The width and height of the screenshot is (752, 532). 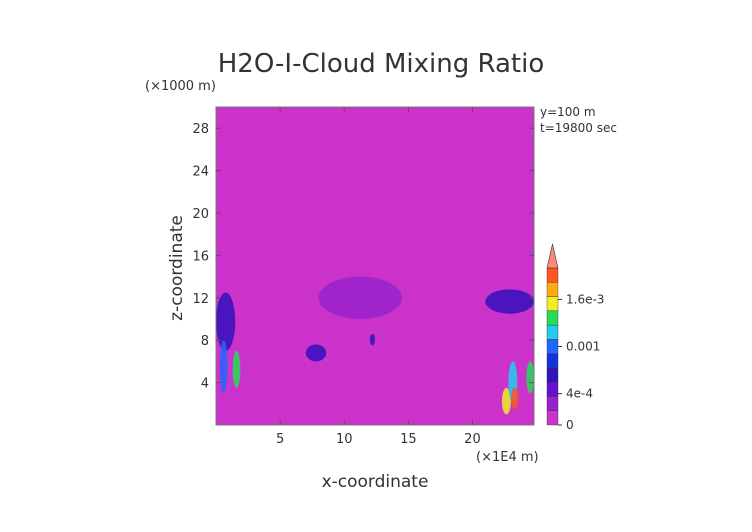 What do you see at coordinates (585, 299) in the screenshot?
I see `colorbar-label: 1.6e-3` at bounding box center [585, 299].